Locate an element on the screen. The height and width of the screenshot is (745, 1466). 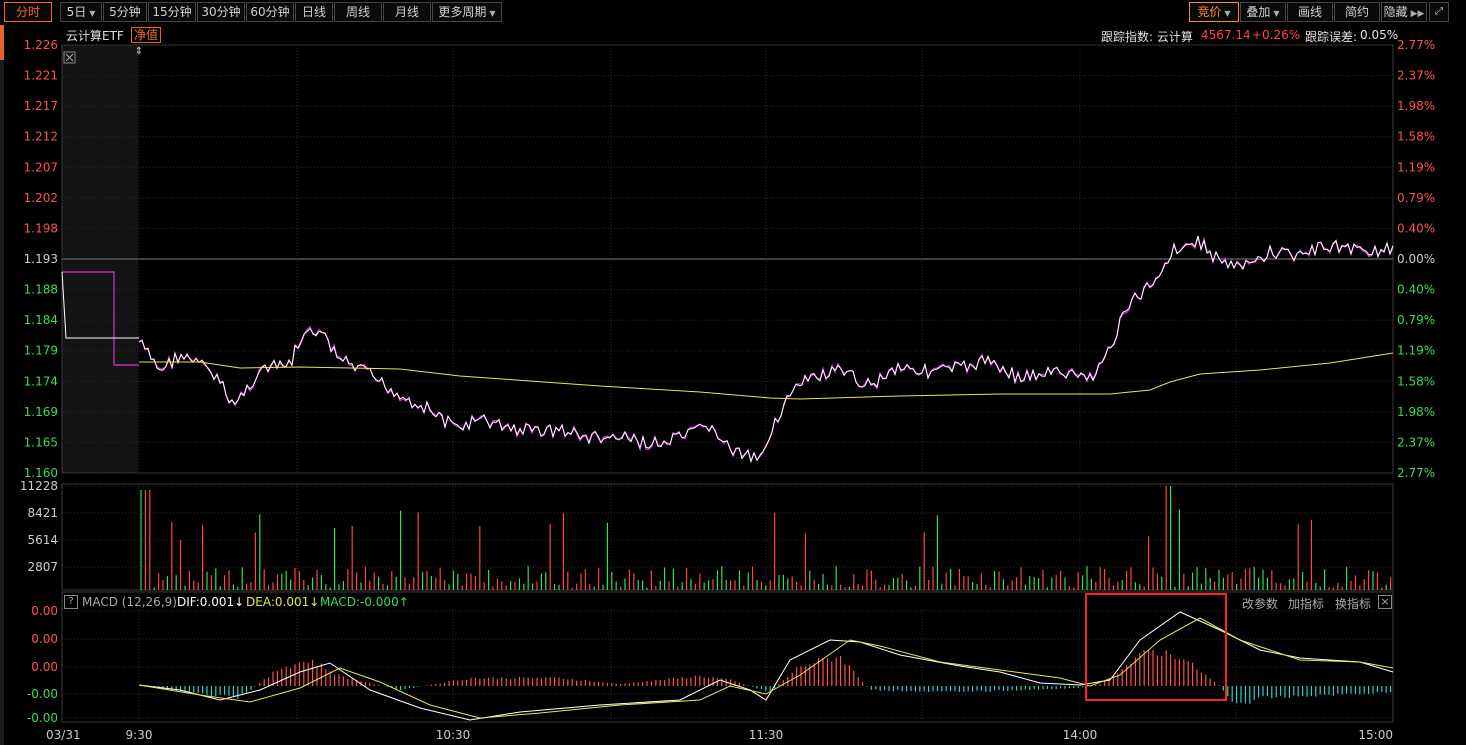
draw-button: 画线 is located at coordinates (1310, 12).